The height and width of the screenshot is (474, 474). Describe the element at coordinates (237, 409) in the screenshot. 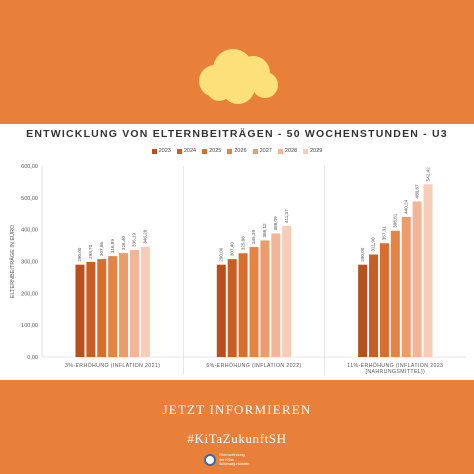

I see `info-link: JETZT INFORMIEREN` at that location.